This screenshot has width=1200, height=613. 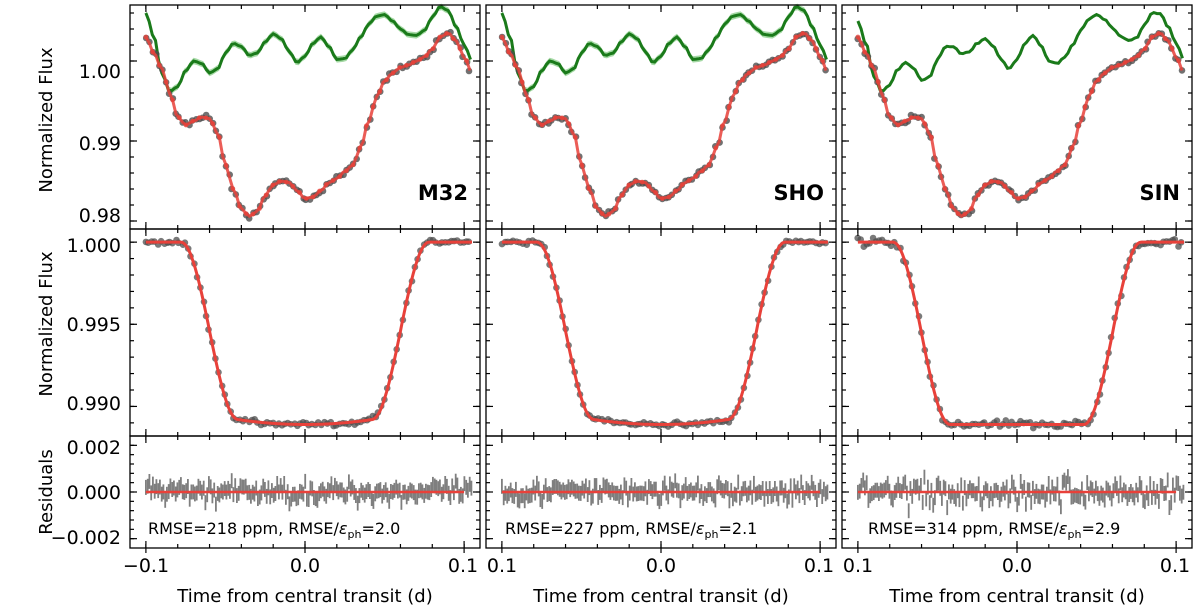 What do you see at coordinates (1016, 596) in the screenshot?
I see `x-axis-label-sin: Time from central transit (d)` at bounding box center [1016, 596].